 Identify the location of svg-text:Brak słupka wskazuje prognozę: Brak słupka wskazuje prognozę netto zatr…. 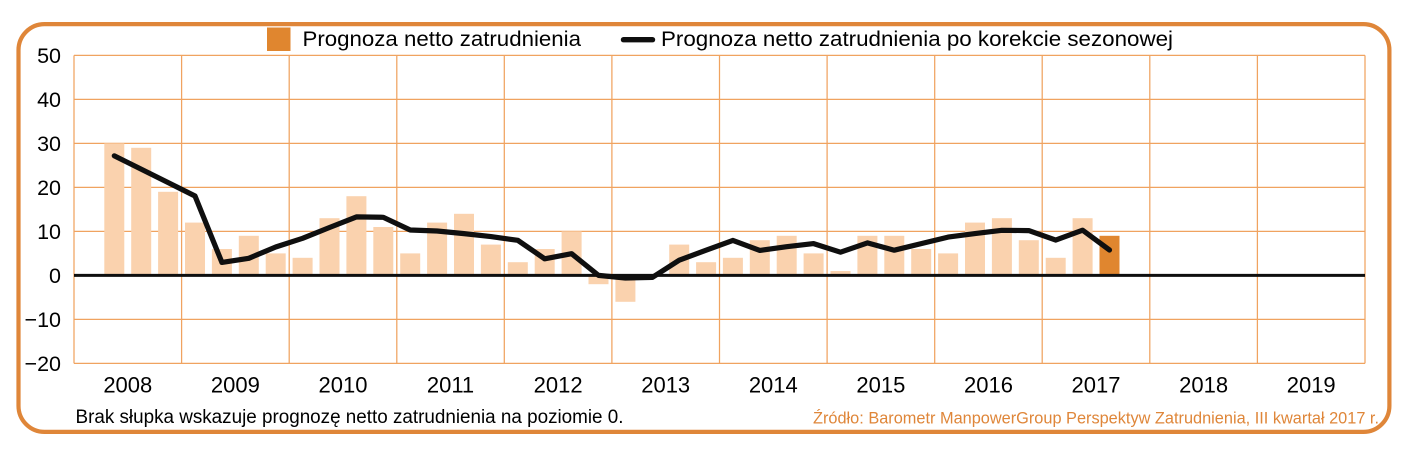
(350, 417).